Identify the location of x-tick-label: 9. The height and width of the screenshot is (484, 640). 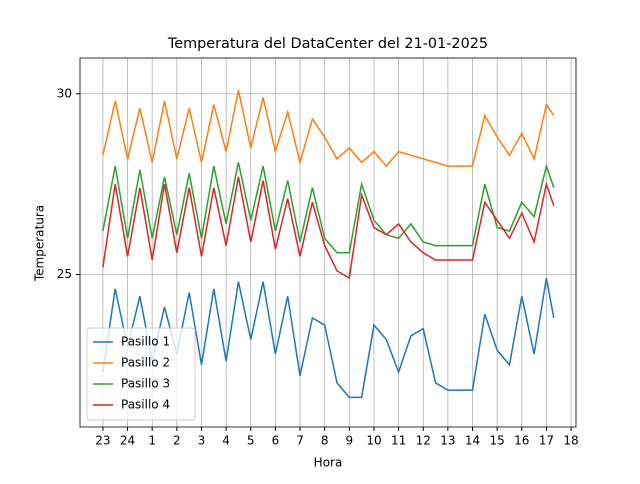
(349, 441).